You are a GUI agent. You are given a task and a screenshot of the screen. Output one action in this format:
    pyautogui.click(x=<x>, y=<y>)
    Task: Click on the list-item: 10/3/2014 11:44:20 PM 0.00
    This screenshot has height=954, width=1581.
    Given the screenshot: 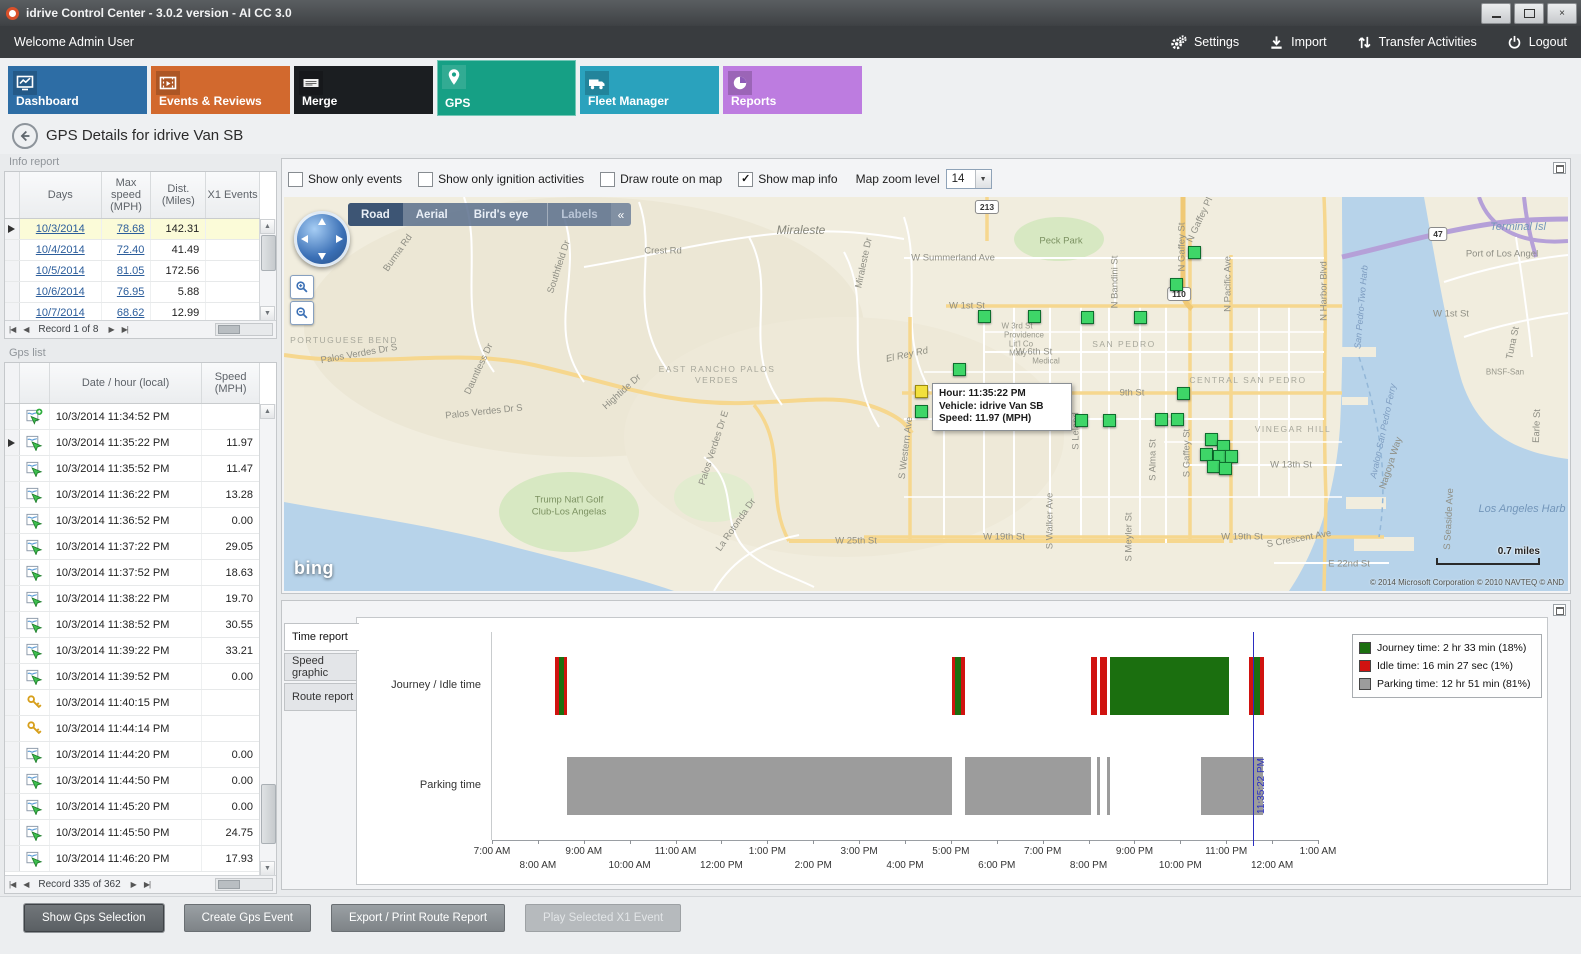 What is the action you would take?
    pyautogui.click(x=132, y=755)
    